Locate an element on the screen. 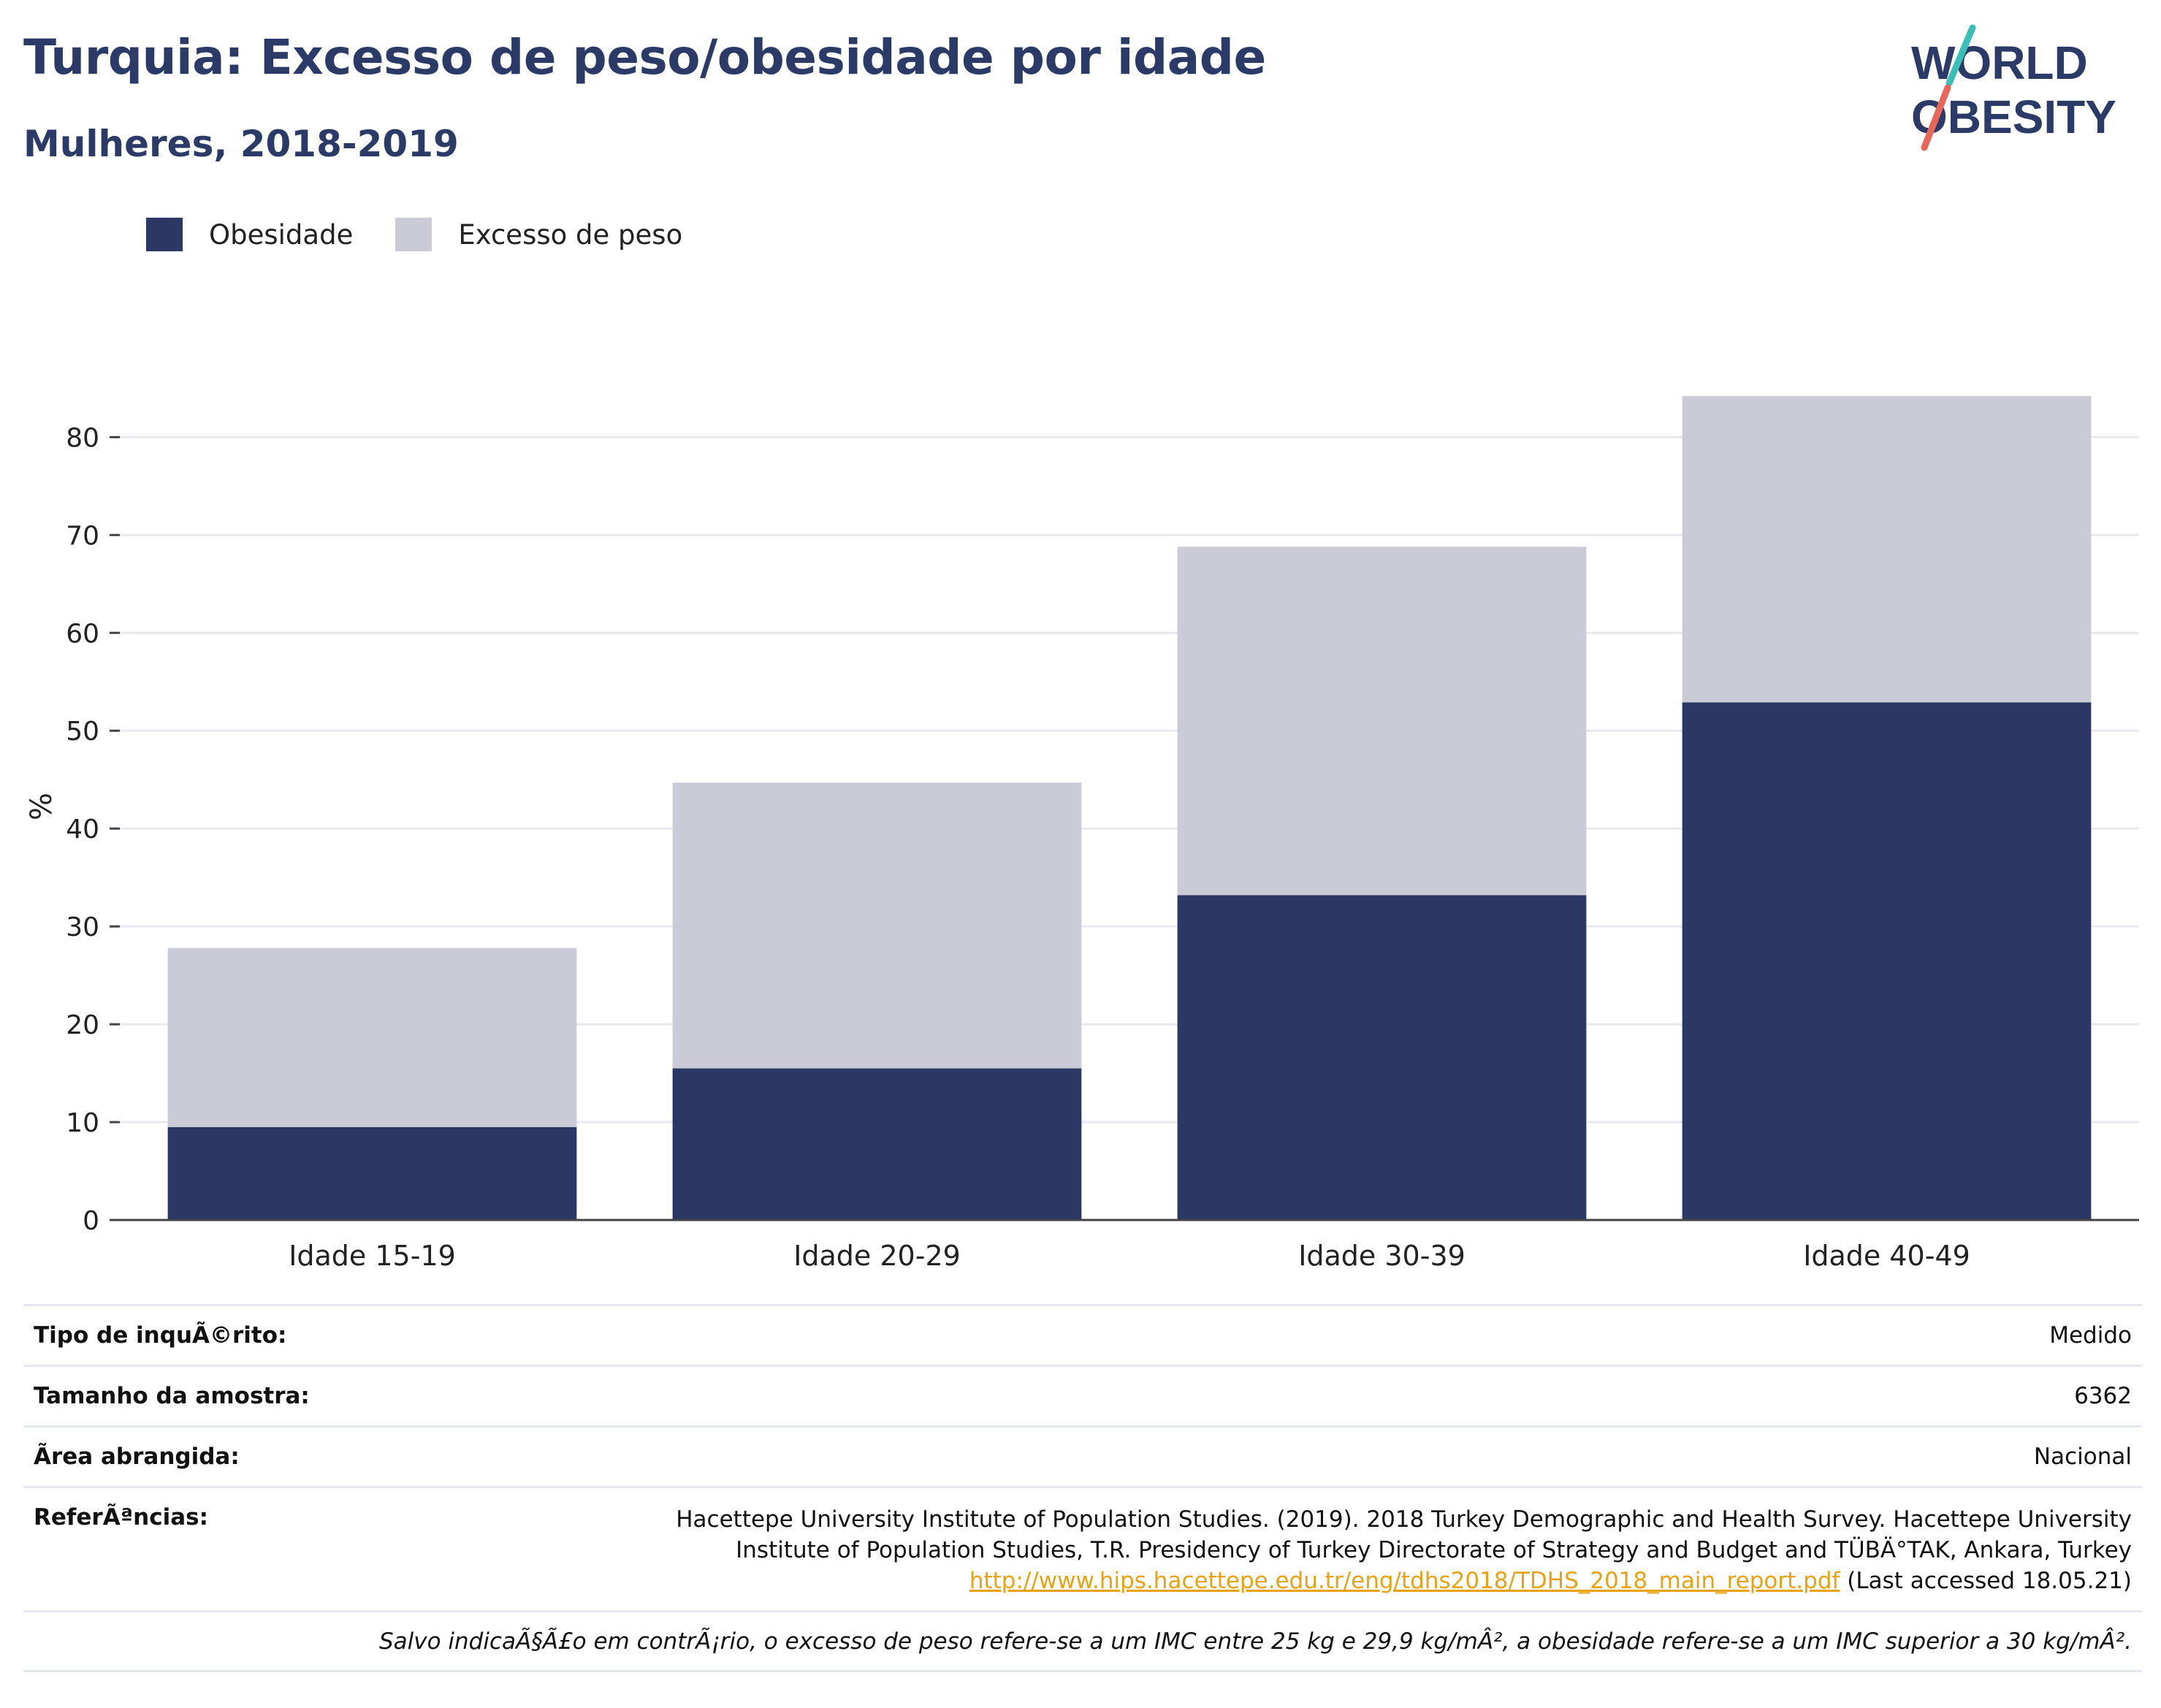 The width and height of the screenshot is (2161, 1708). y-tick-label-30: 30 is located at coordinates (82, 927).